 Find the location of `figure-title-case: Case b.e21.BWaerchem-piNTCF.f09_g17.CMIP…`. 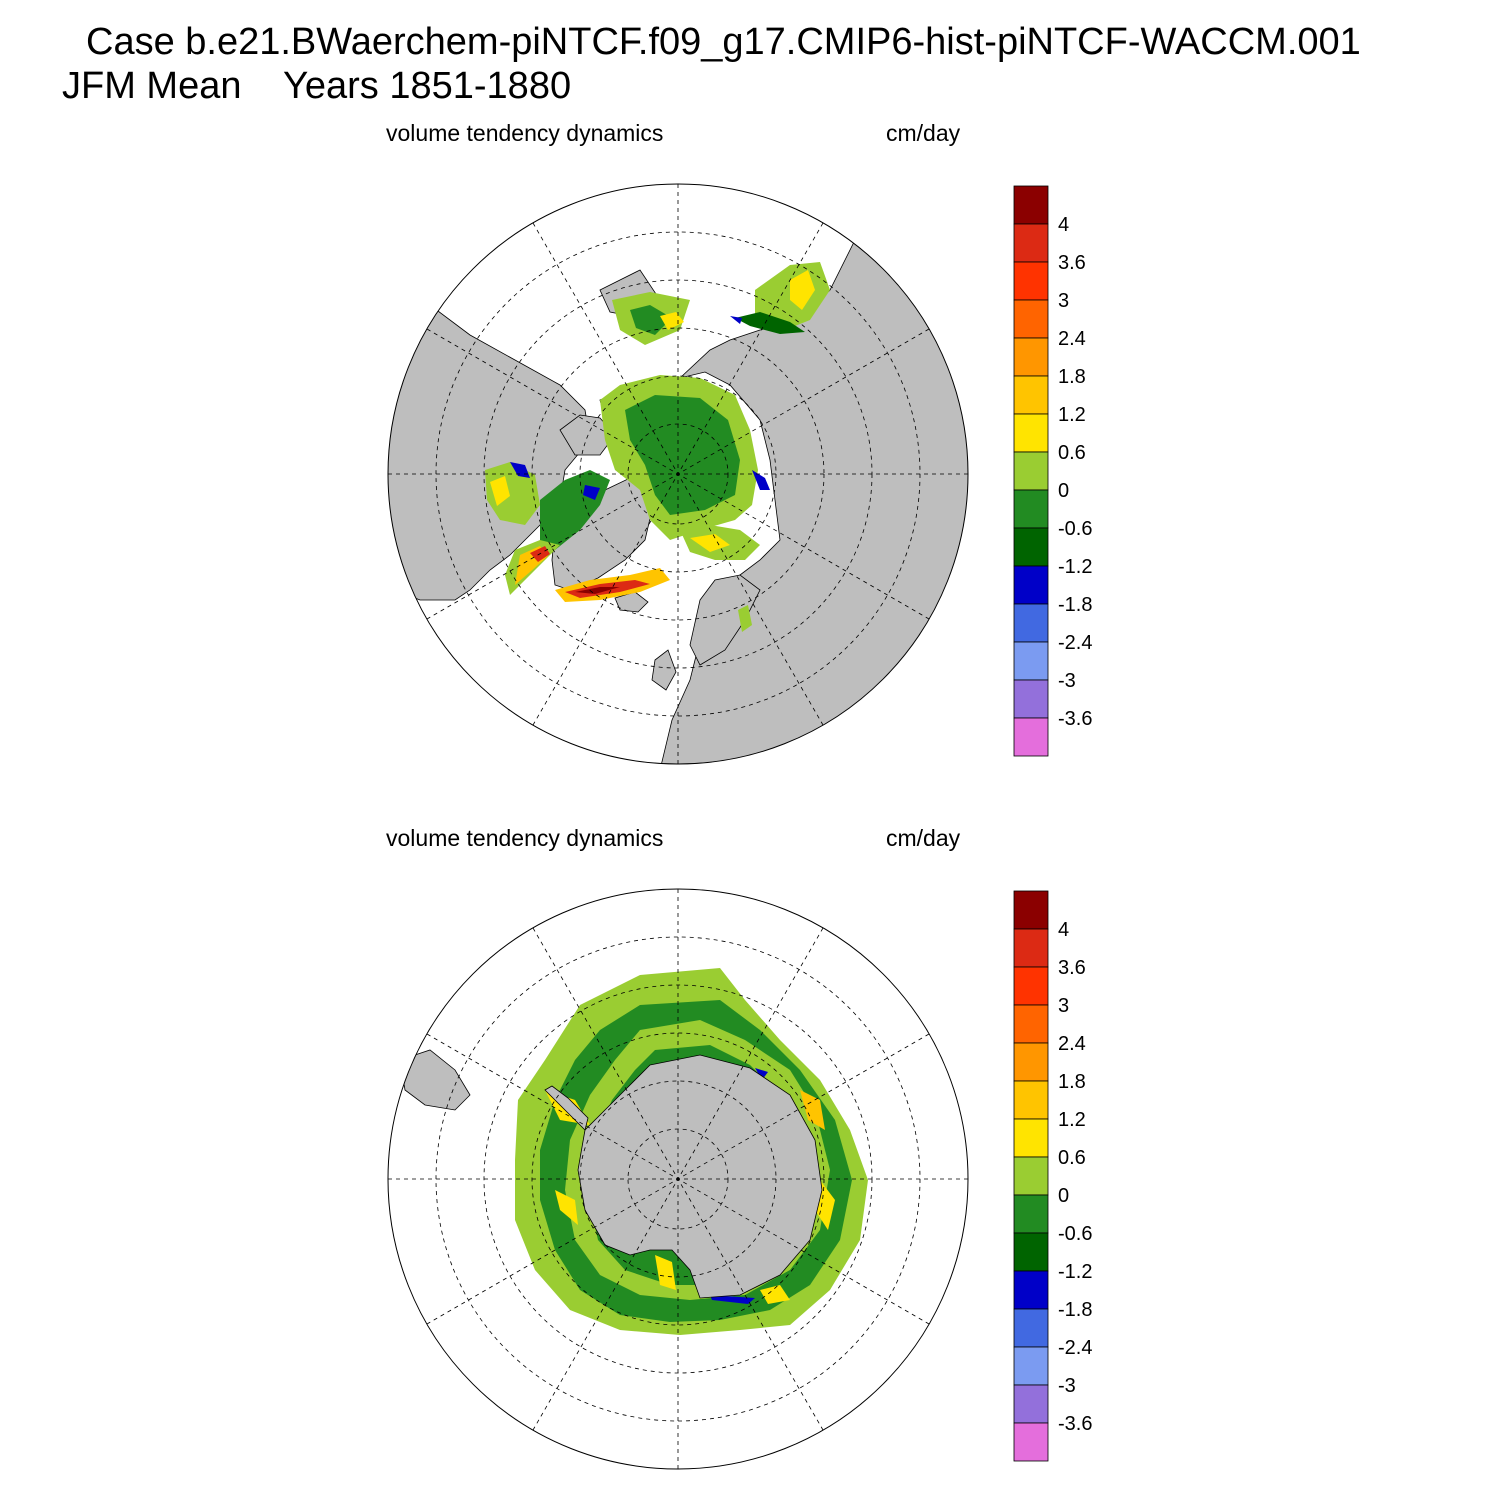

figure-title-case: Case b.e21.BWaerchem-piNTCF.f09_g17.CMIP… is located at coordinates (723, 42).